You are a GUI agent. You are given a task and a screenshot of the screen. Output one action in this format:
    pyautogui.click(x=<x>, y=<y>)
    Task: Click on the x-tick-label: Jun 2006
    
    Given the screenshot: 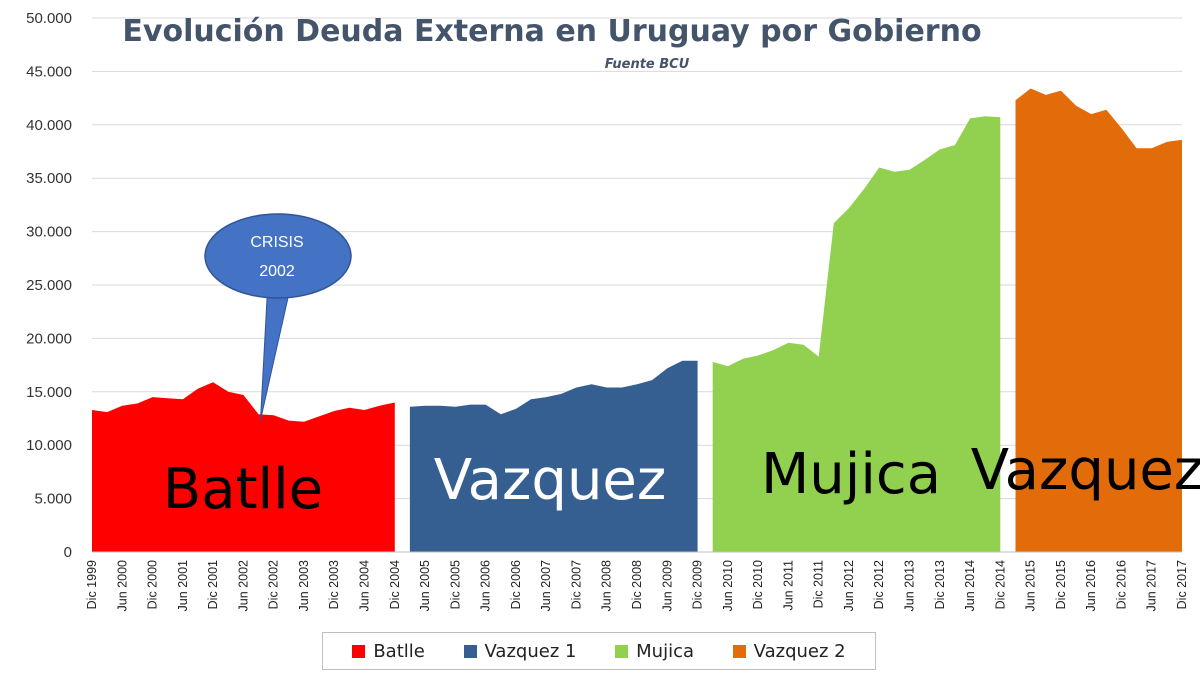 What is the action you would take?
    pyautogui.click(x=486, y=585)
    